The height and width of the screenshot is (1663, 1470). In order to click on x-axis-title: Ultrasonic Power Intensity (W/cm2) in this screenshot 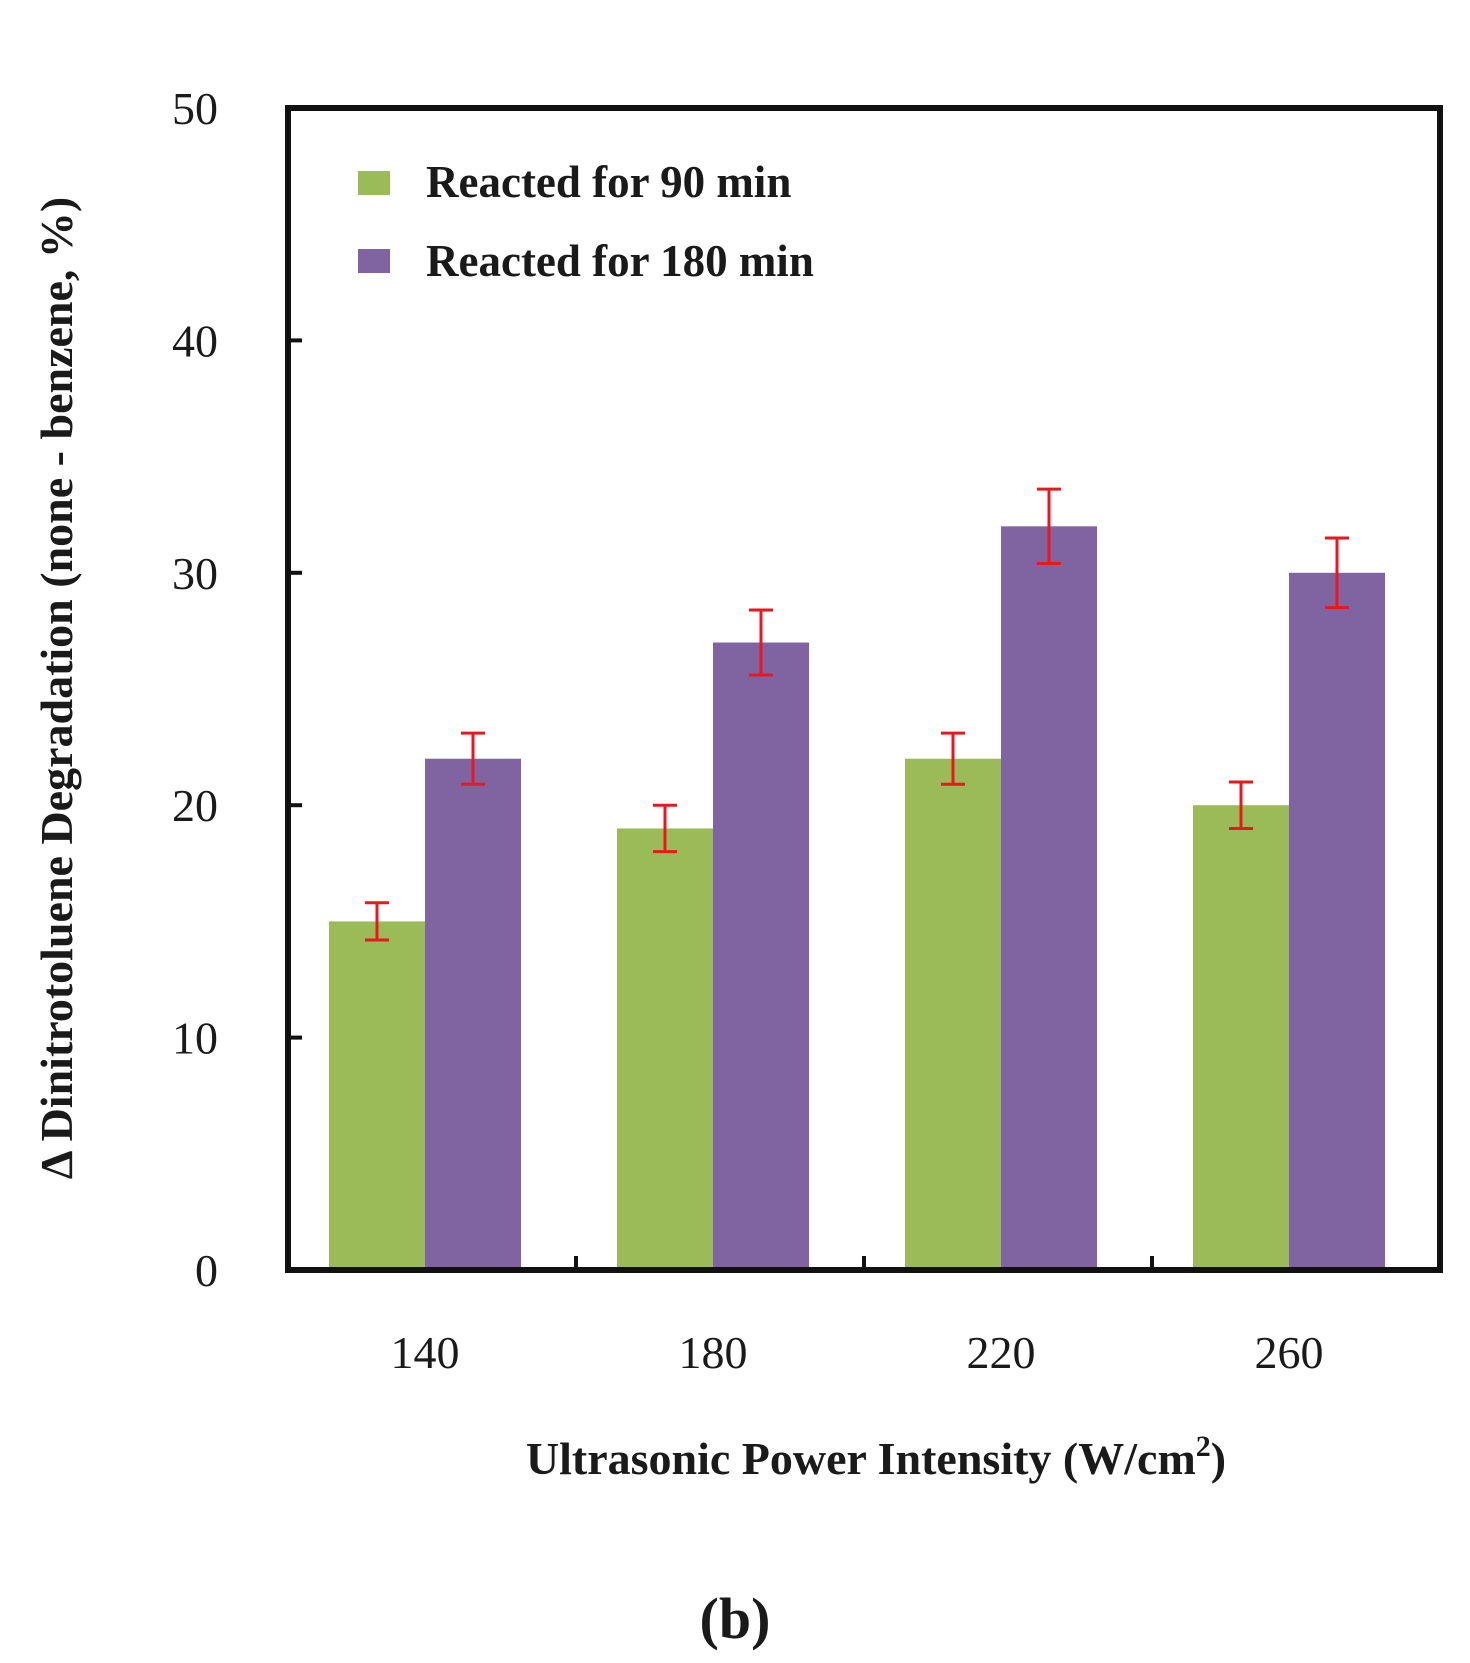, I will do `click(876, 1457)`.